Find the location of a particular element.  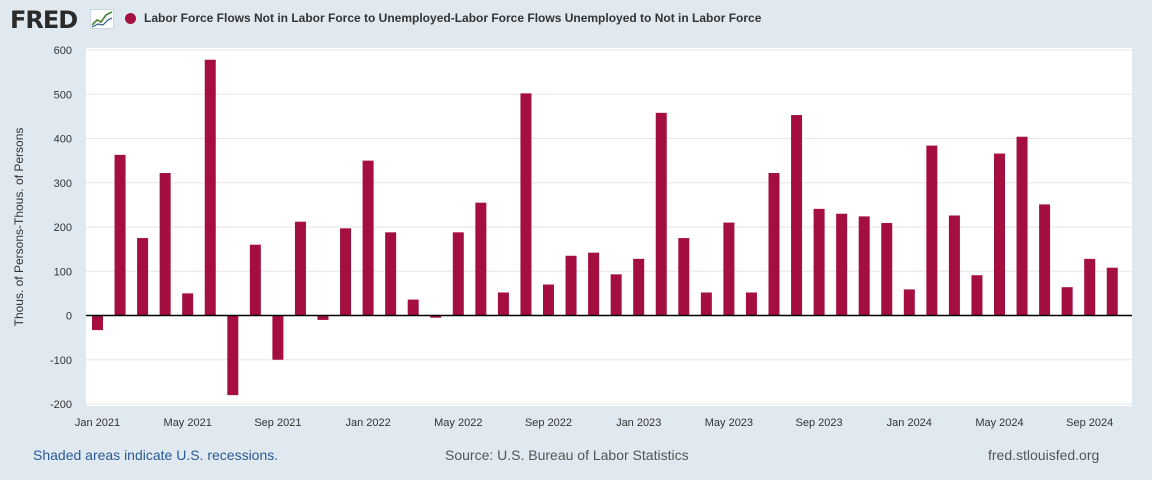

x-tick-label: Sep 2021 is located at coordinates (277, 423).